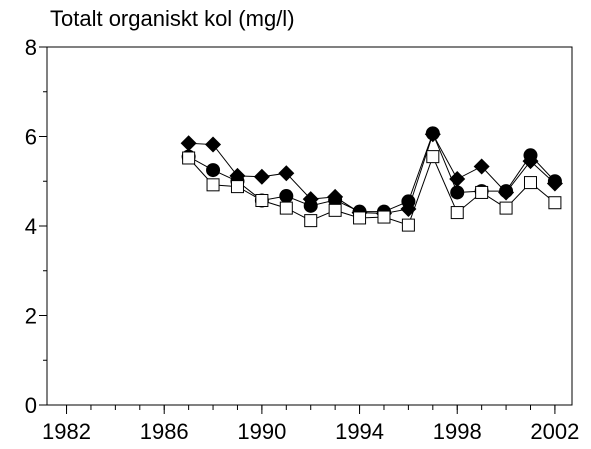 Image resolution: width=591 pixels, height=449 pixels. What do you see at coordinates (66, 431) in the screenshot?
I see `x-tick-label: 1982` at bounding box center [66, 431].